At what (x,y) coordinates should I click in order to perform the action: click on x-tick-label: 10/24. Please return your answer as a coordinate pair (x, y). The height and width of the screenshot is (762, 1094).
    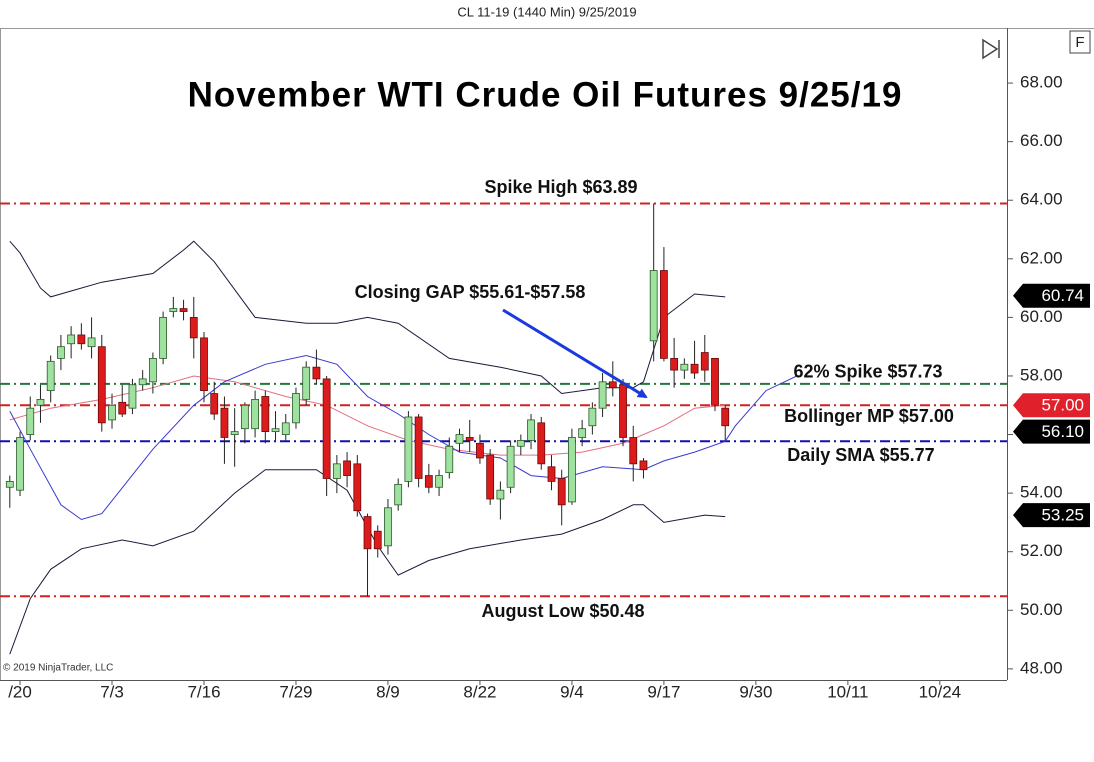
    Looking at the image, I should click on (940, 691).